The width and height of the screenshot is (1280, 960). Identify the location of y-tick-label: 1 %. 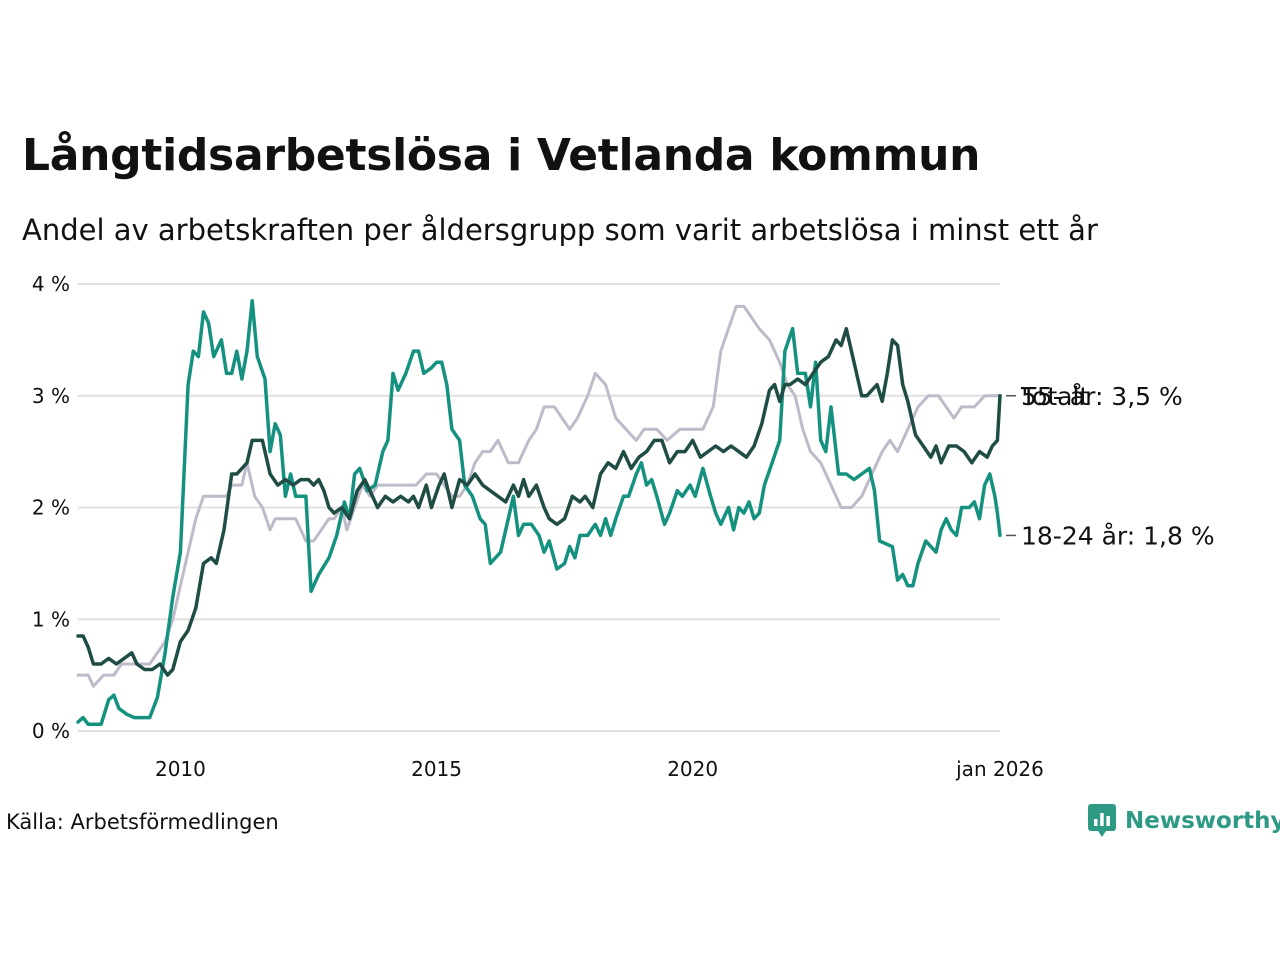
(51, 619).